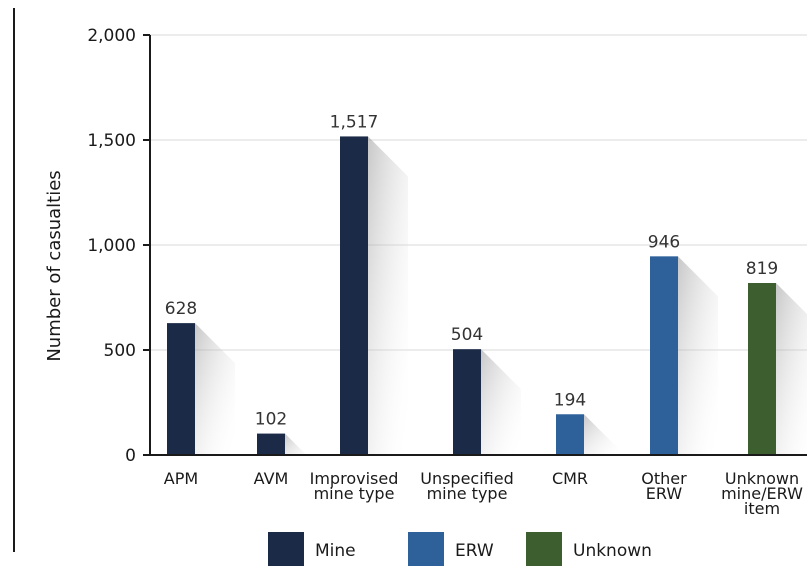  Describe the element at coordinates (762, 508) in the screenshot. I see `x-tick-label: item` at that location.